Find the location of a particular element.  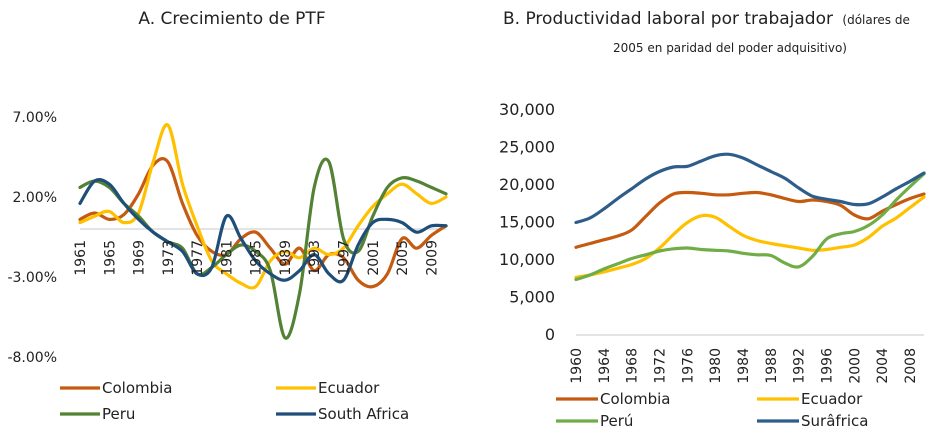

a-x-tick-label: 1993 is located at coordinates (315, 258).